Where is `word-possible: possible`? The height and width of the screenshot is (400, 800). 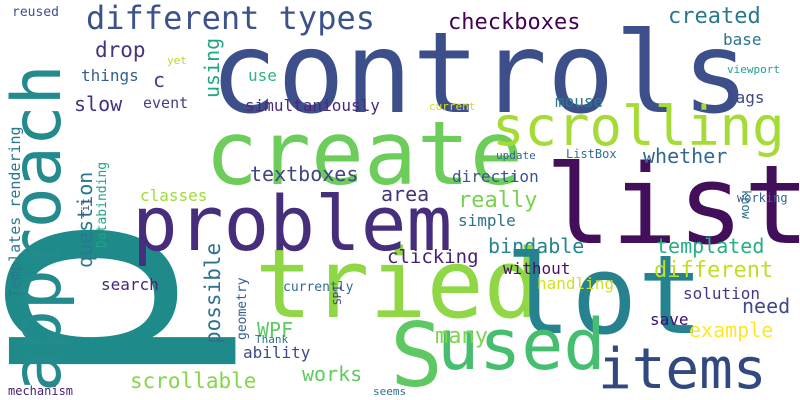 word-possible: possible is located at coordinates (213, 293).